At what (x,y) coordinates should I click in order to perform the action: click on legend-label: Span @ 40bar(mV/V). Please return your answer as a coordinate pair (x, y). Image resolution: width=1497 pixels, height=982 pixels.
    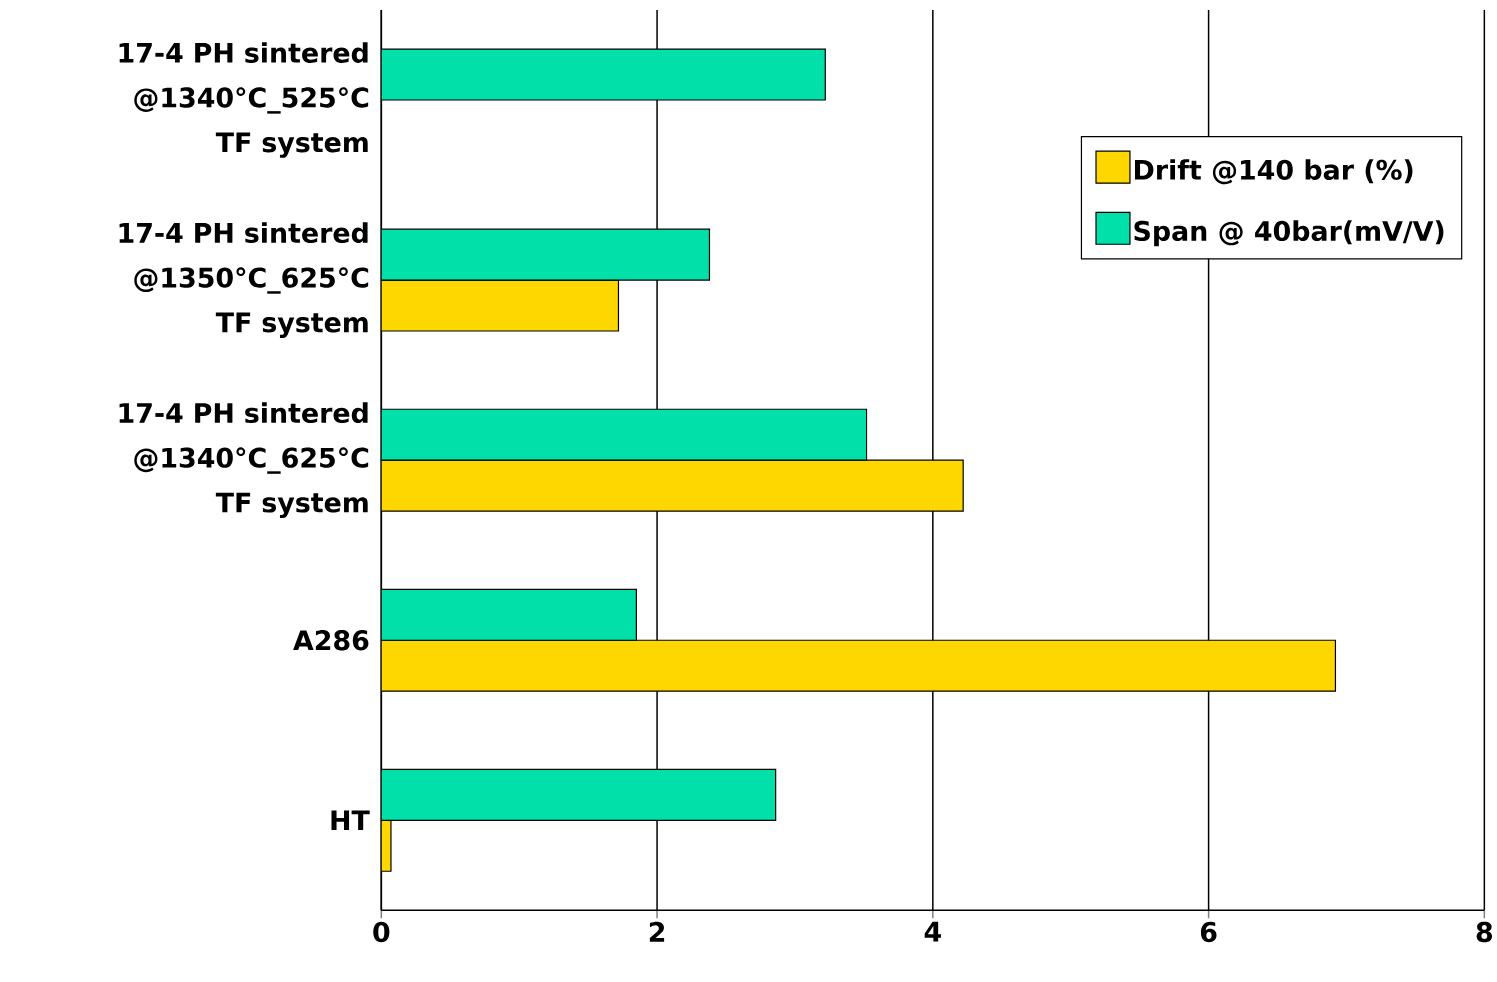
    Looking at the image, I should click on (1289, 233).